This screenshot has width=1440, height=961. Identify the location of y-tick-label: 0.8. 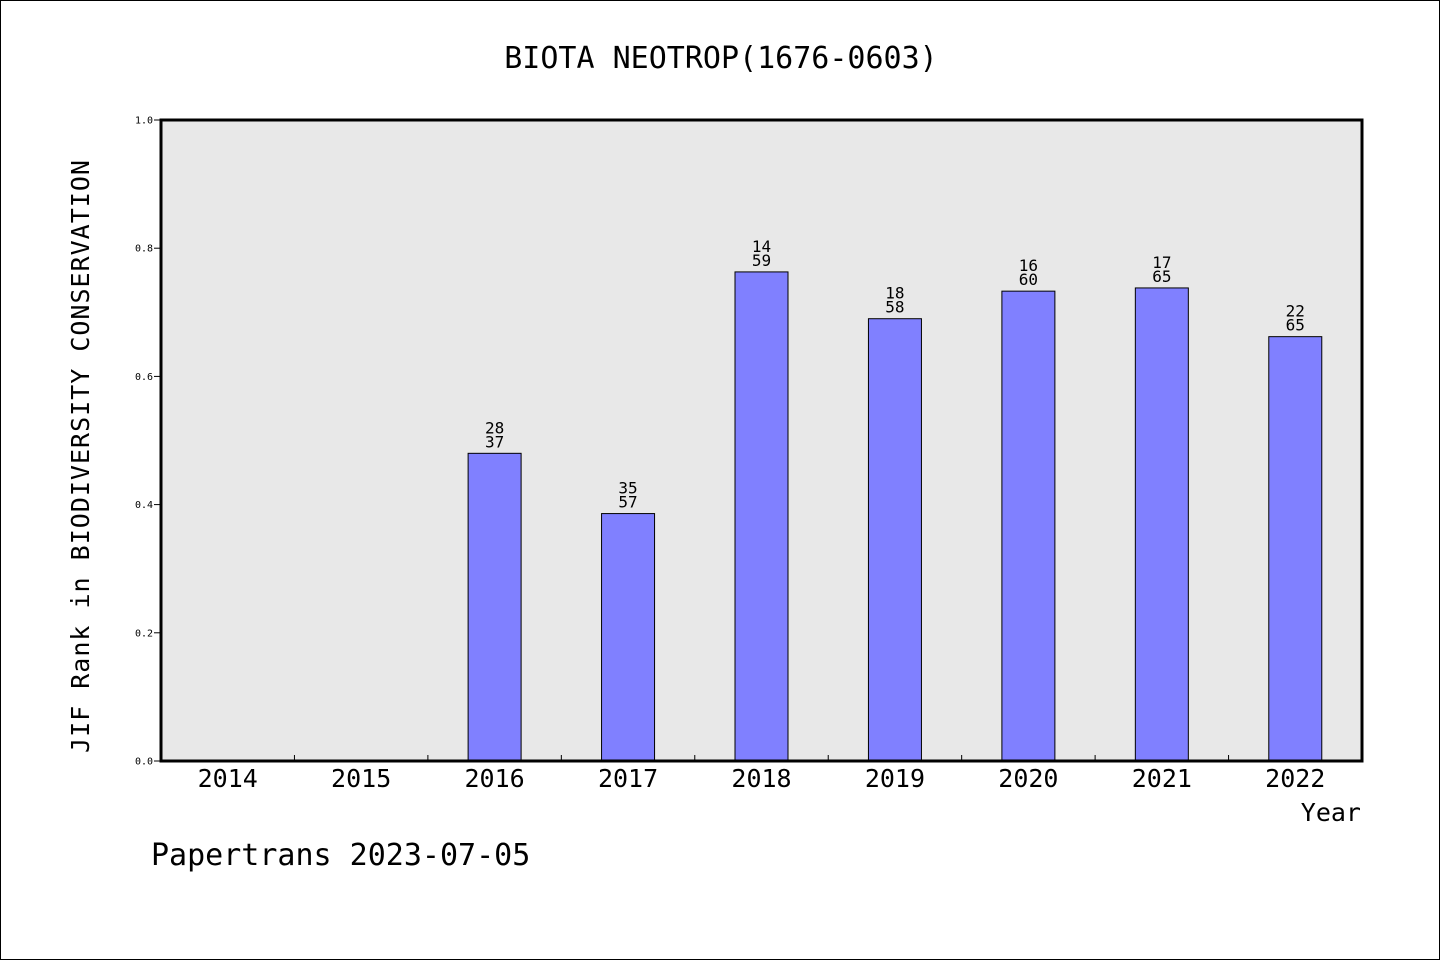
(144, 249).